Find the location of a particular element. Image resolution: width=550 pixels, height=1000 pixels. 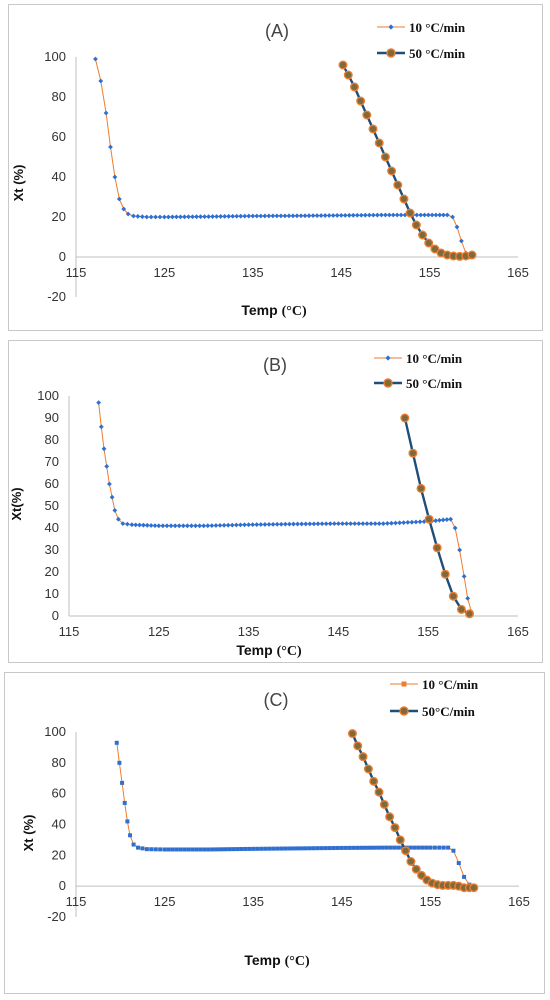

y-tick-label: 20 is located at coordinates (59, 216).